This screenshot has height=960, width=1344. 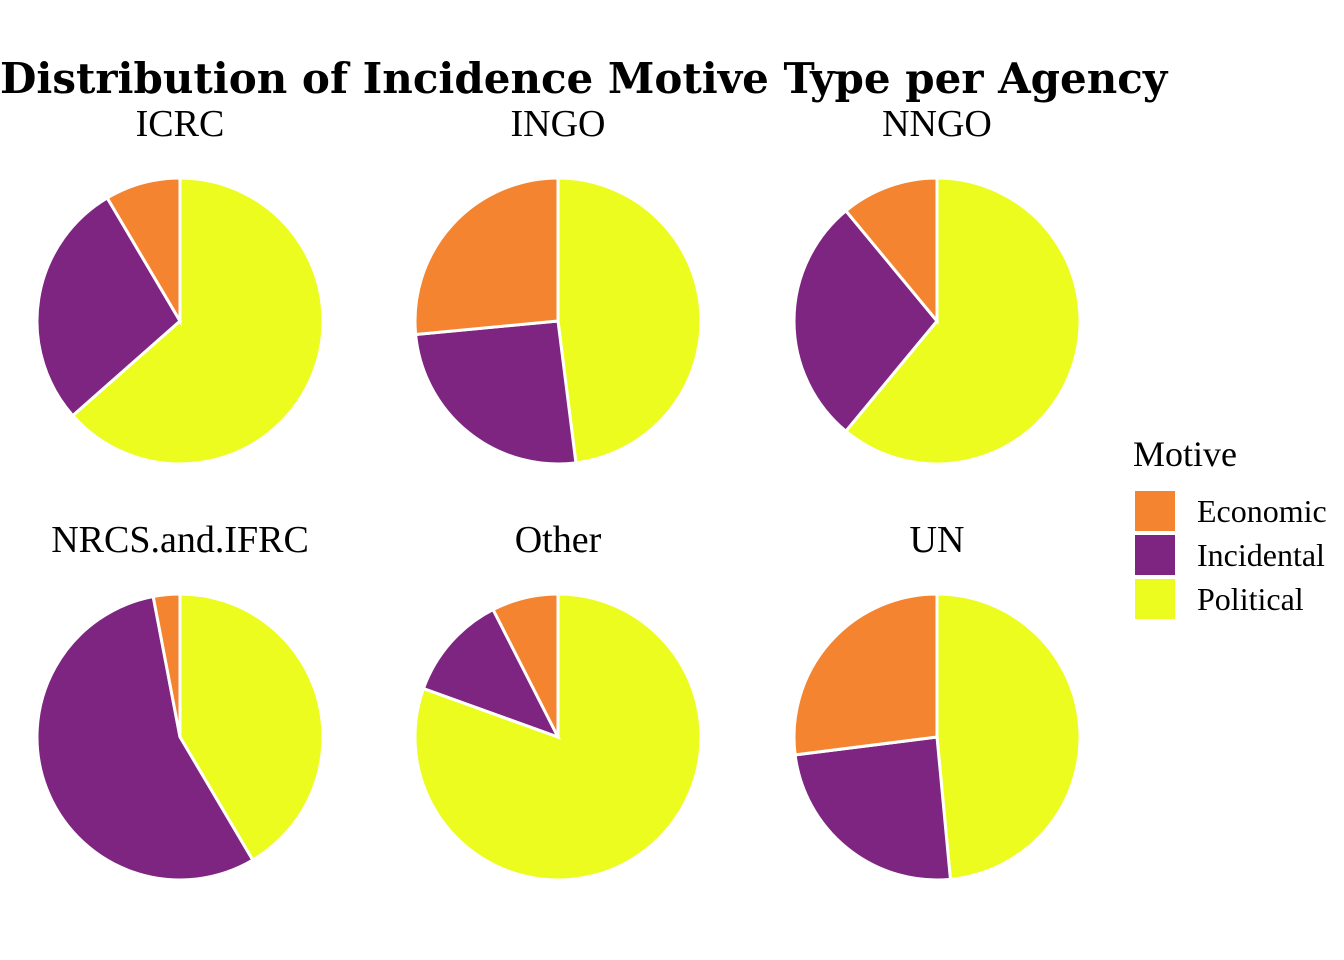 I want to click on facet-nrcs-and-ifrc: NRCS.and.IFRC, so click(x=180, y=700).